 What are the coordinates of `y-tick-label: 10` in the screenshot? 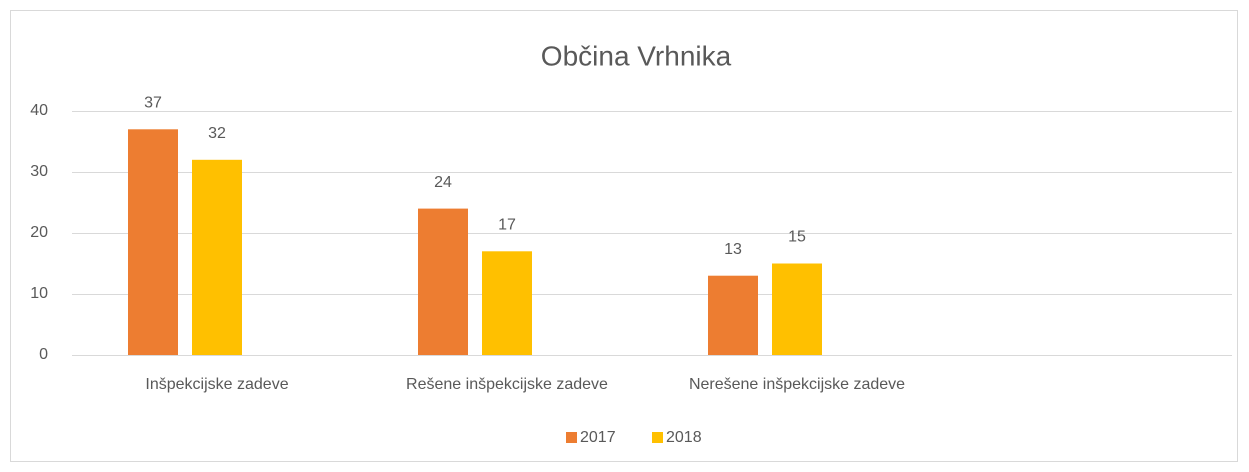 It's located at (39, 293).